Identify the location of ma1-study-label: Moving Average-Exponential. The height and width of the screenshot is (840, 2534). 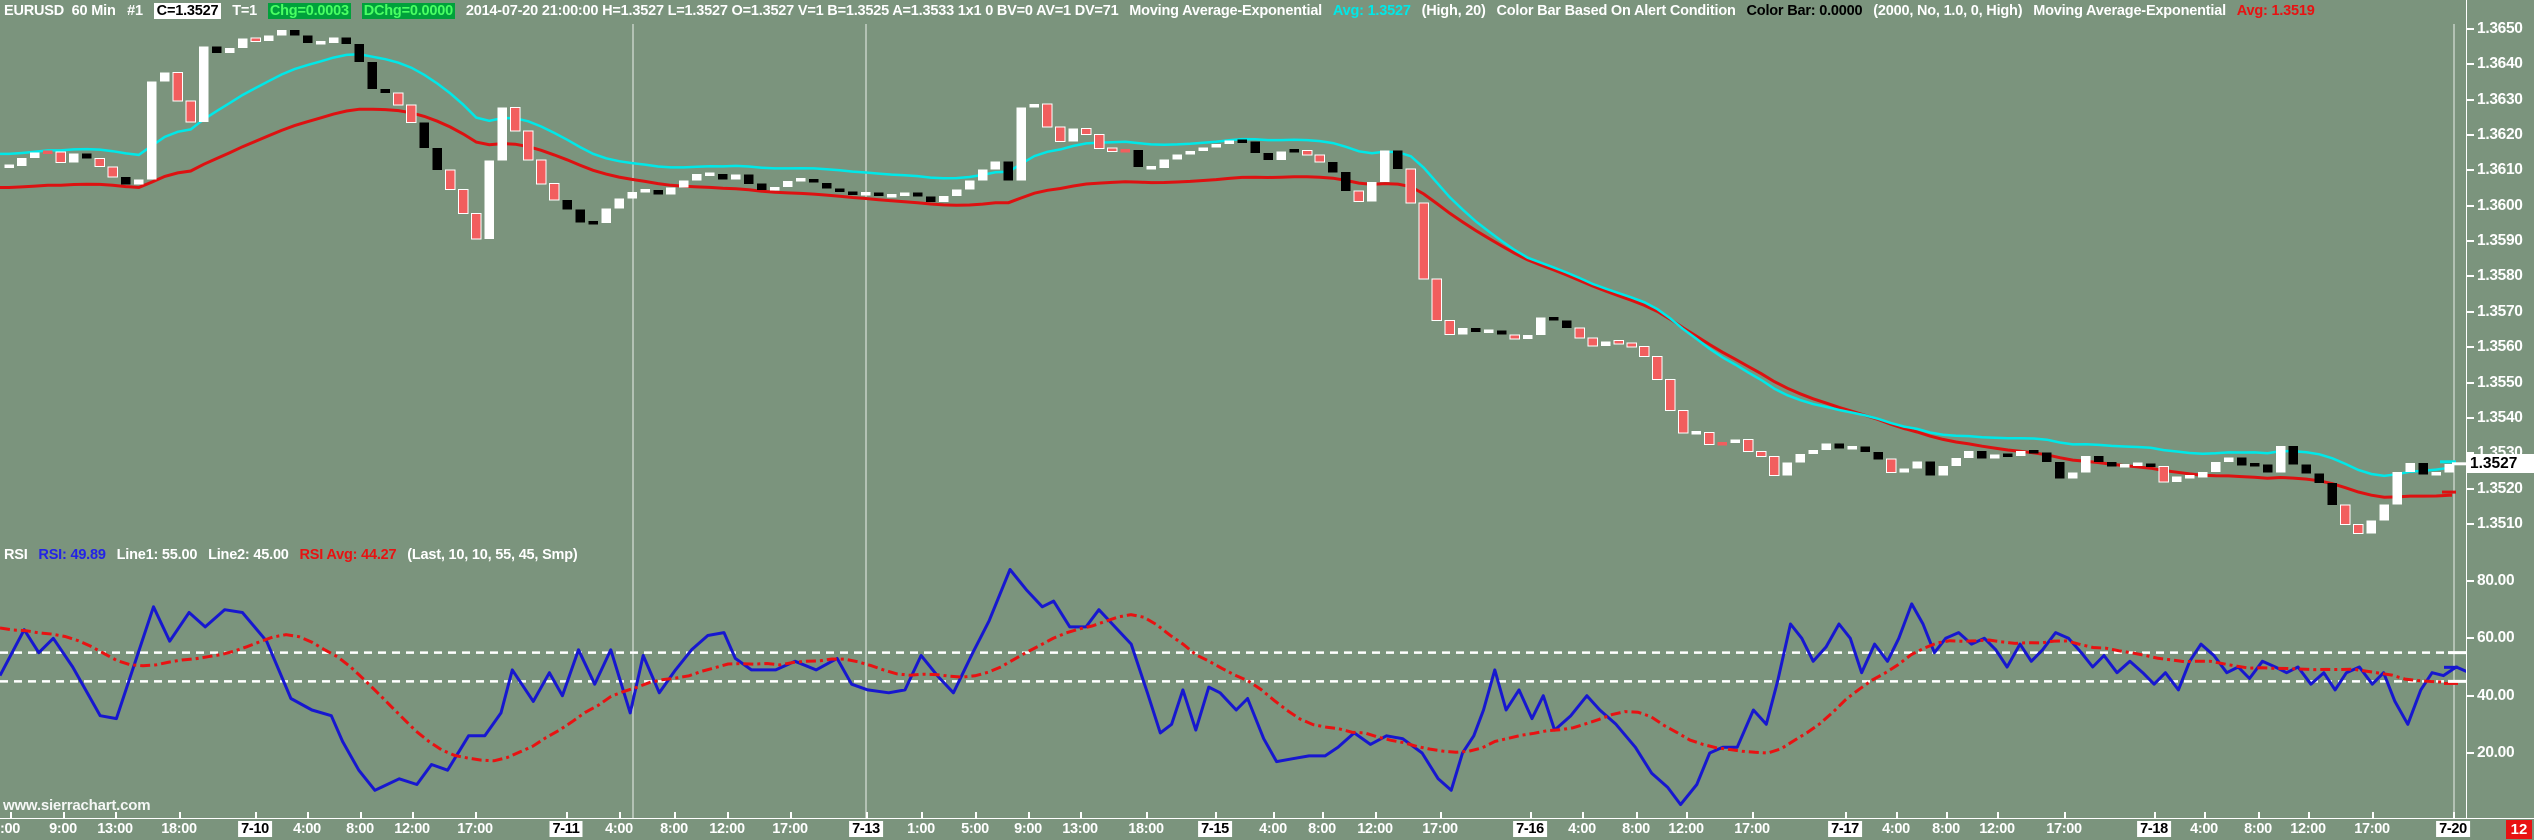
(1226, 11).